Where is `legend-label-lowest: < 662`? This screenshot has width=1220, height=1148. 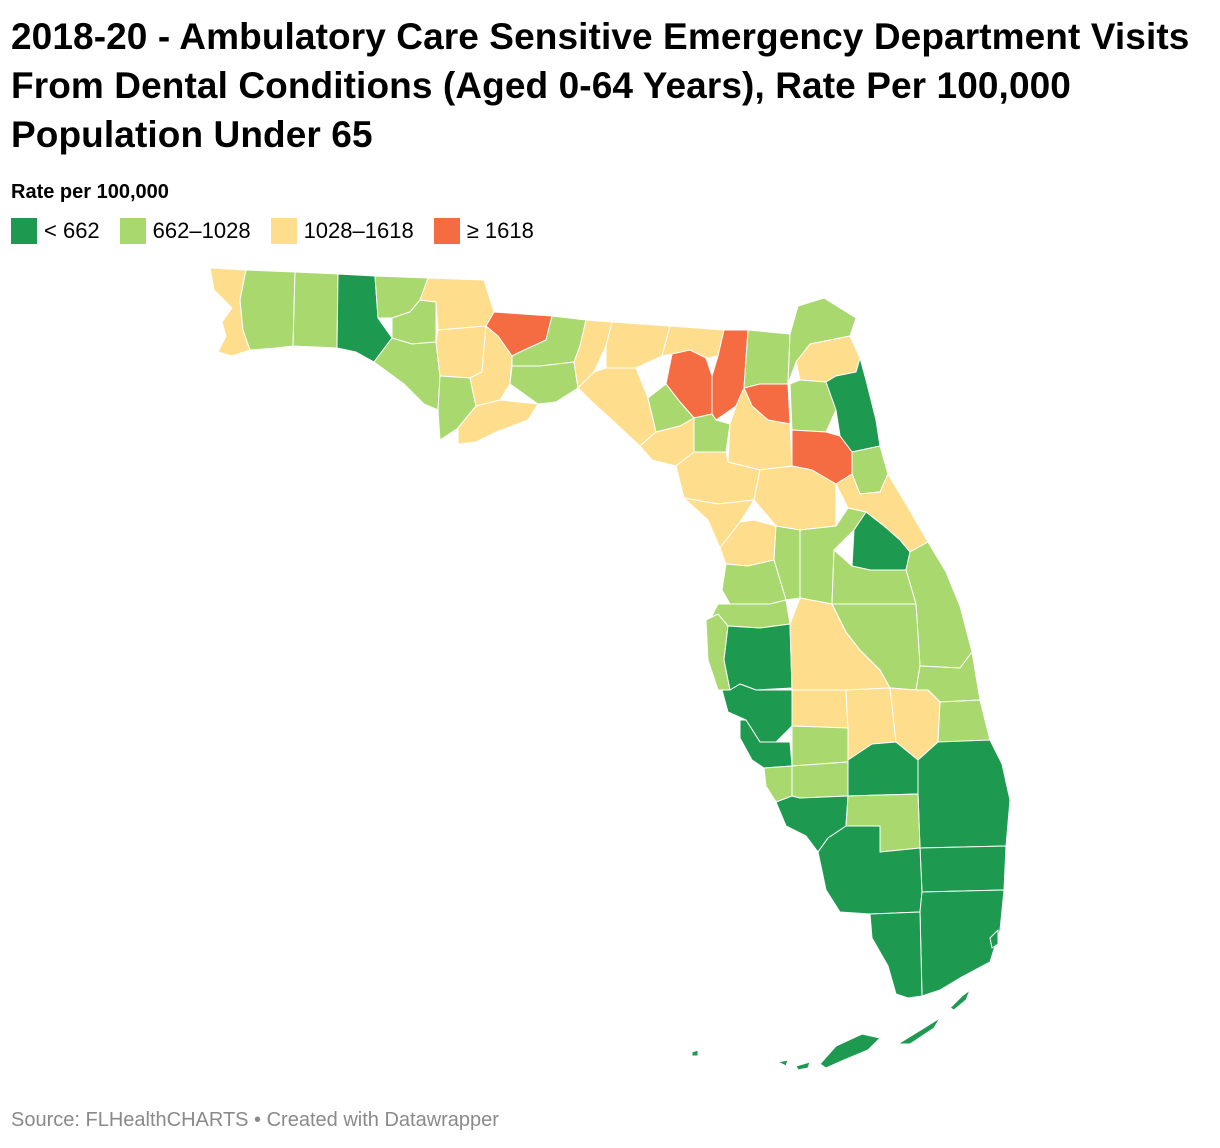
legend-label-lowest: < 662 is located at coordinates (72, 230).